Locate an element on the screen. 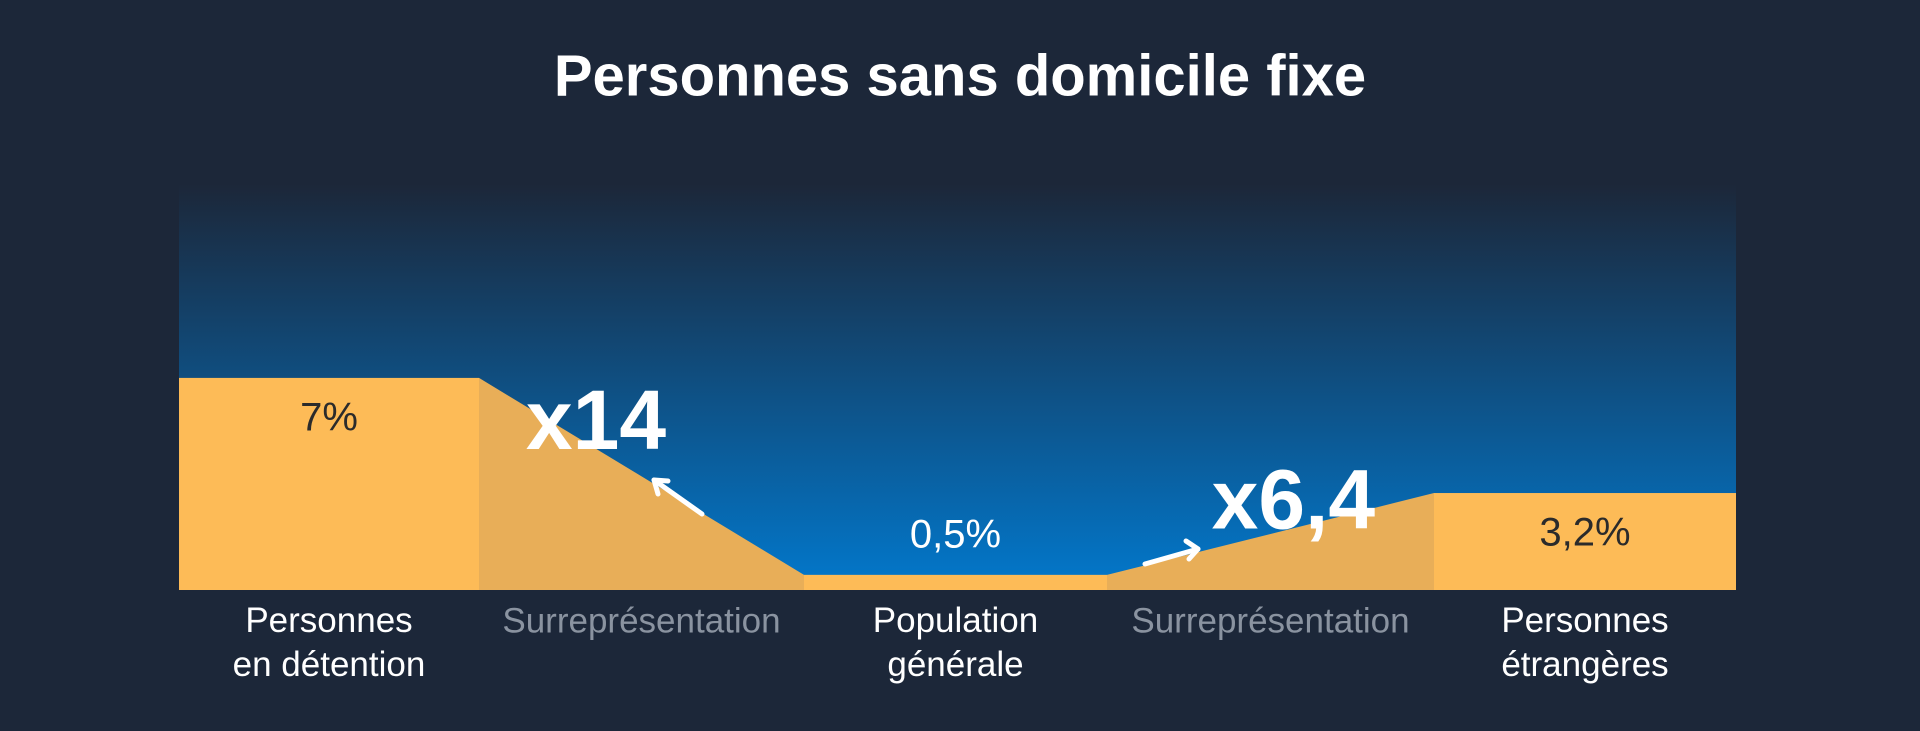  value-label: 0,5% is located at coordinates (955, 534).